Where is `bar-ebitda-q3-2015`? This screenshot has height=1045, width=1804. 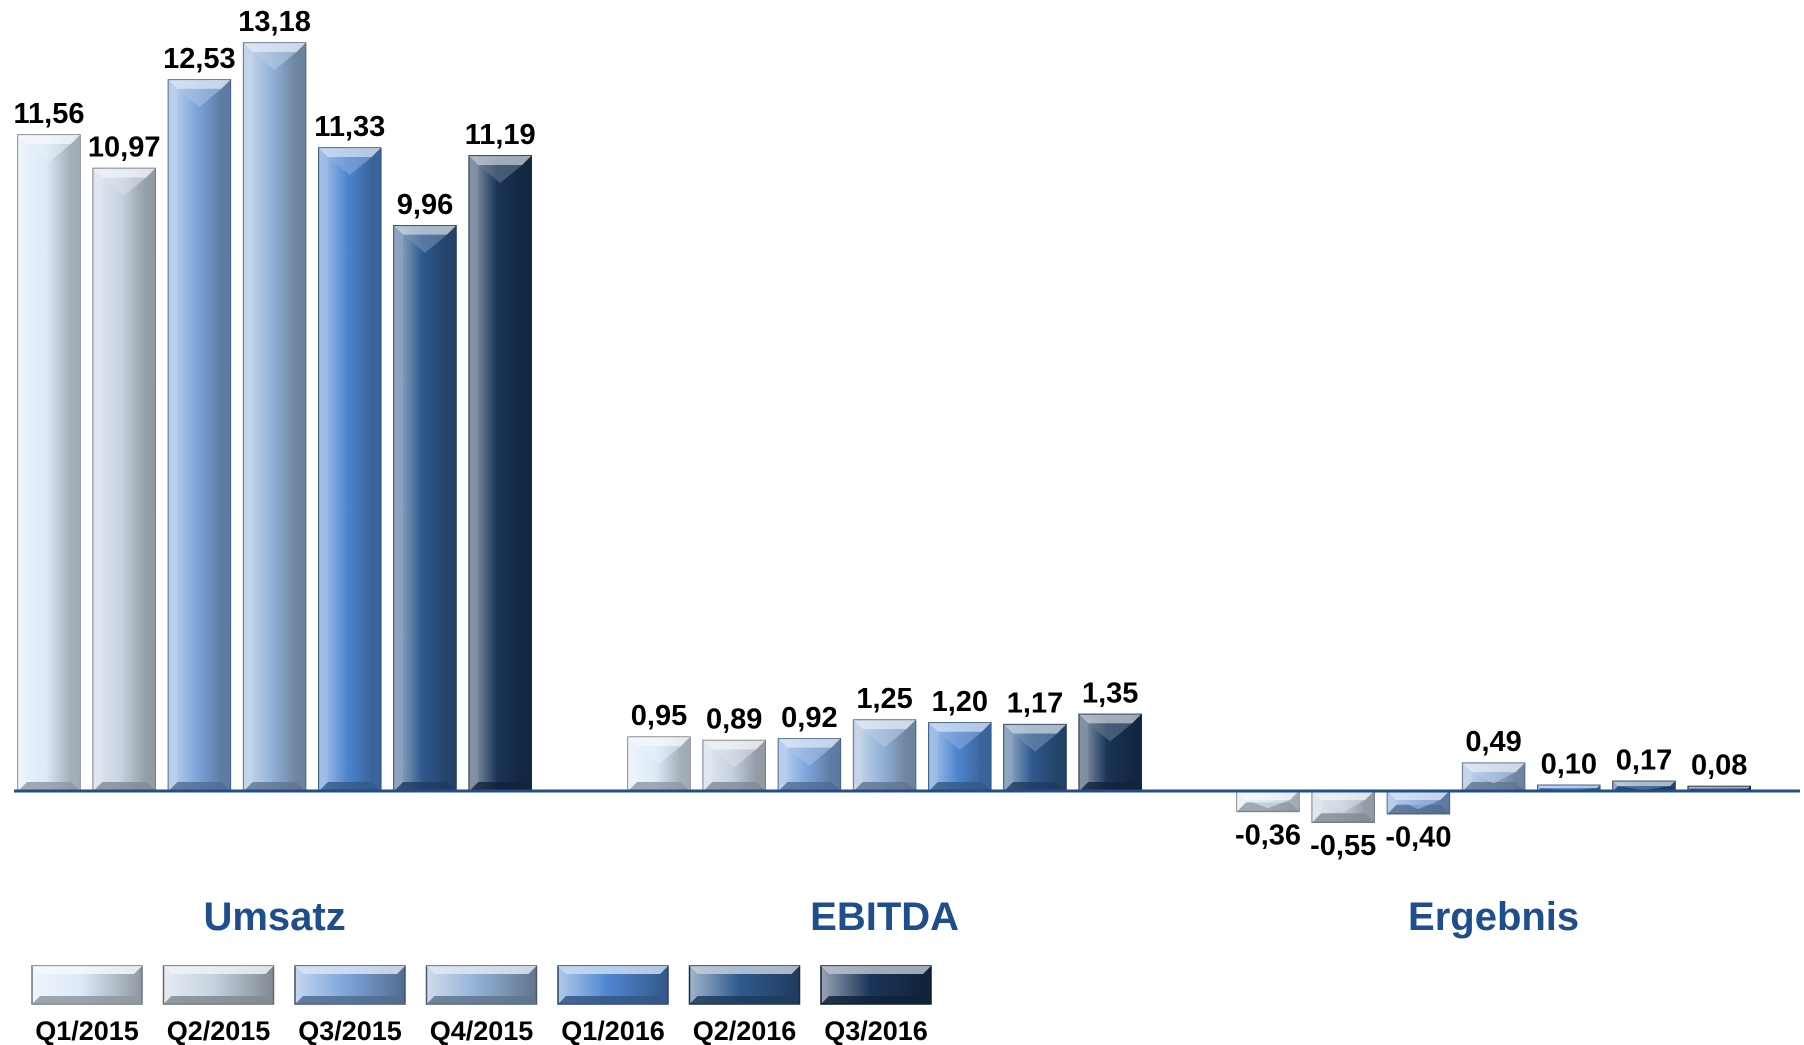
bar-ebitda-q3-2015 is located at coordinates (809, 765).